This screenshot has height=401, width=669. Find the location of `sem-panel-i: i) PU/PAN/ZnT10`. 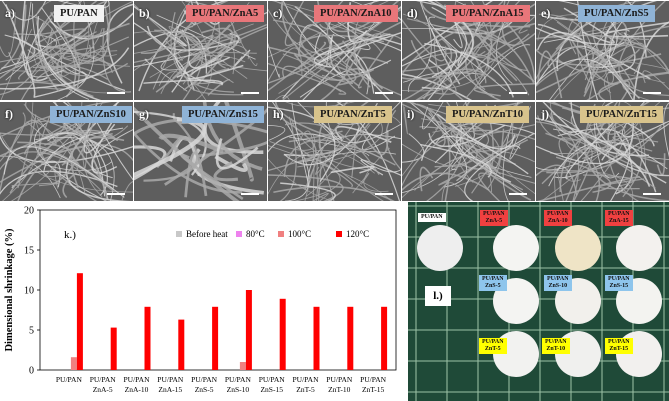

sem-panel-i: i) PU/PAN/ZnT10 is located at coordinates (468, 151).